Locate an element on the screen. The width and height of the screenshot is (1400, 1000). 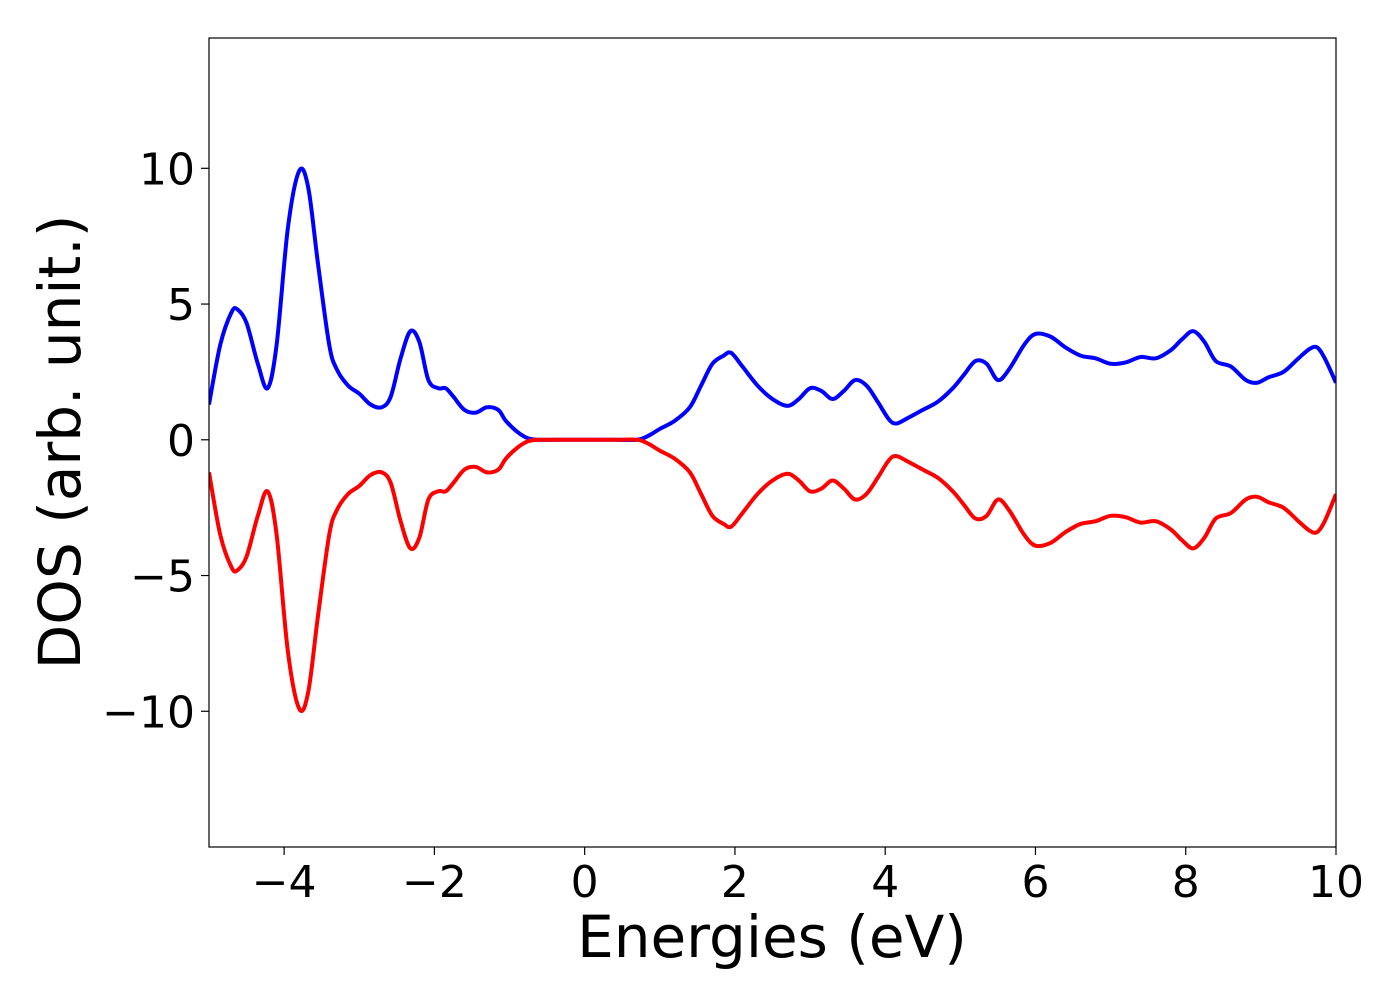
x-tick-label: 8 is located at coordinates (1186, 882).